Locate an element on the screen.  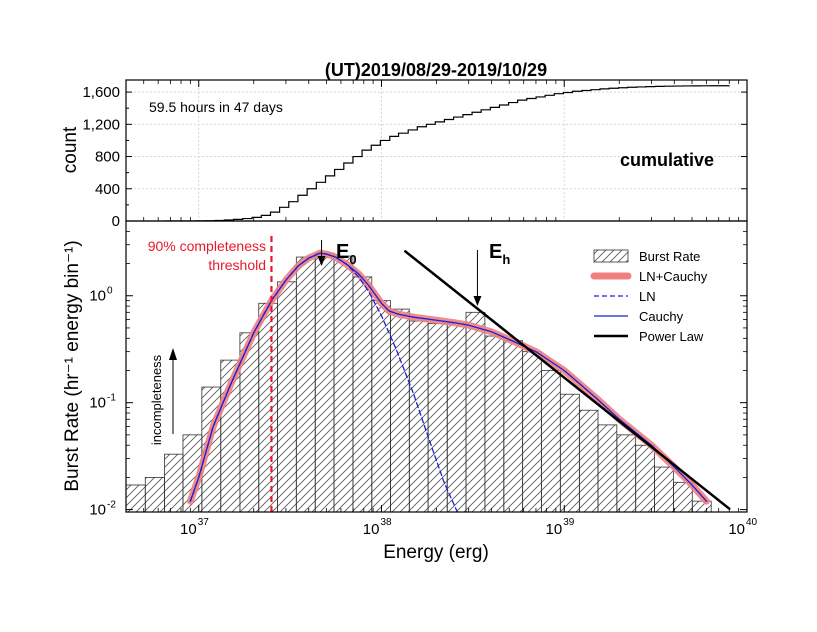
bot-ytick-exp-1: -1 is located at coordinates (111, 398).